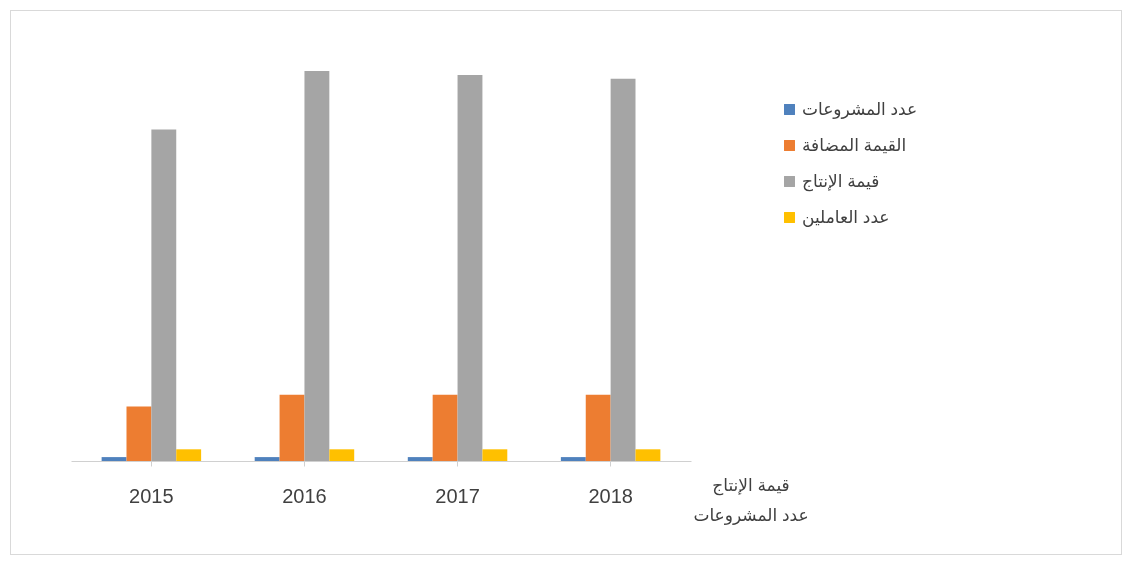  What do you see at coordinates (841, 181) in the screenshot?
I see `legend-label: قيمة الإنتاج` at bounding box center [841, 181].